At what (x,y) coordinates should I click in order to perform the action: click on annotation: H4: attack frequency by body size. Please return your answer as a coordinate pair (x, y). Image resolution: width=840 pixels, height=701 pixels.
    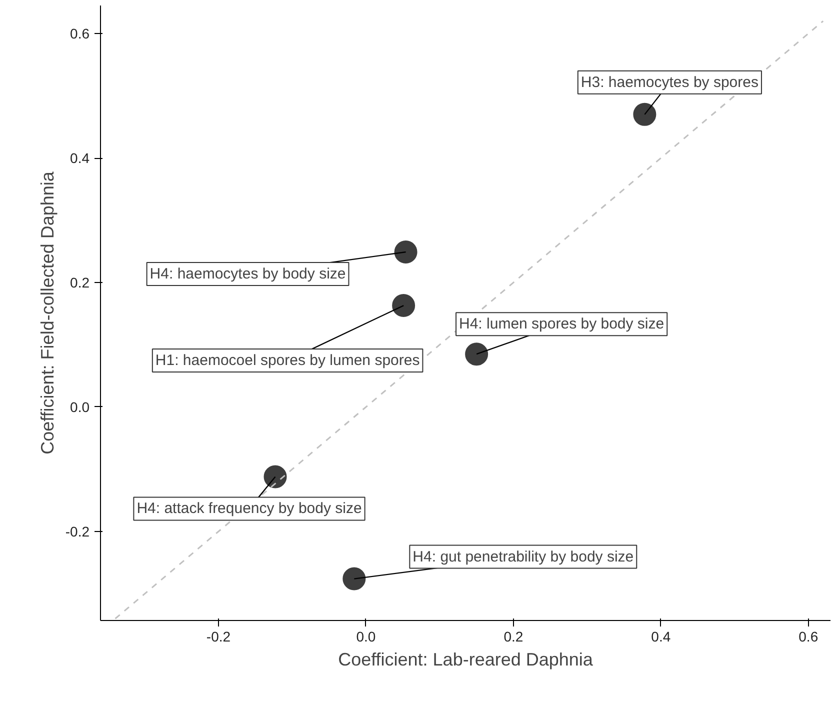
    Looking at the image, I should click on (249, 509).